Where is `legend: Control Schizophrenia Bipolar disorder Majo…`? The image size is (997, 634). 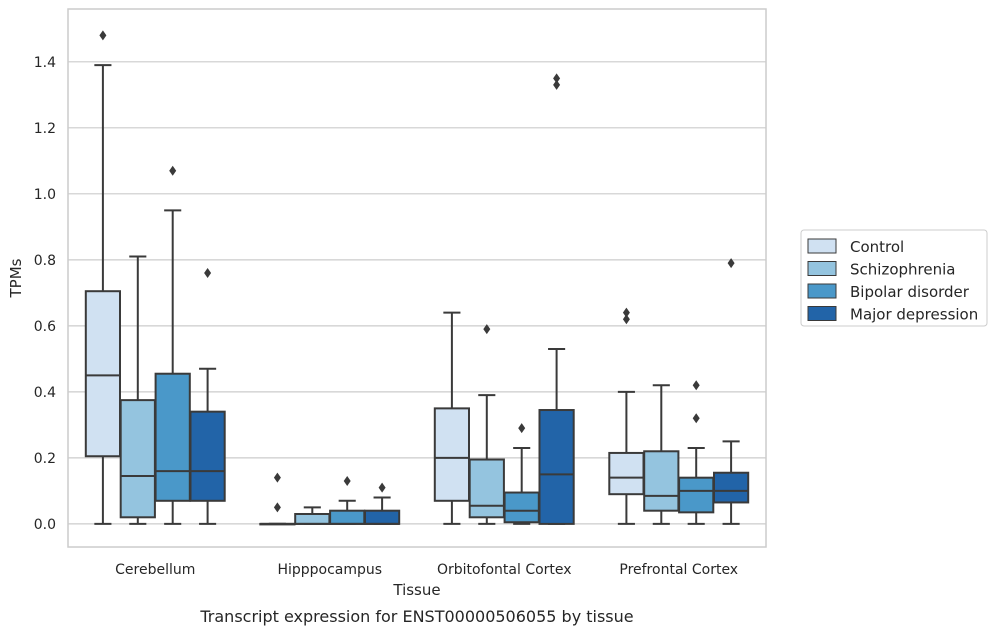 legend: Control Schizophrenia Bipolar disorder Majo… is located at coordinates (894, 278).